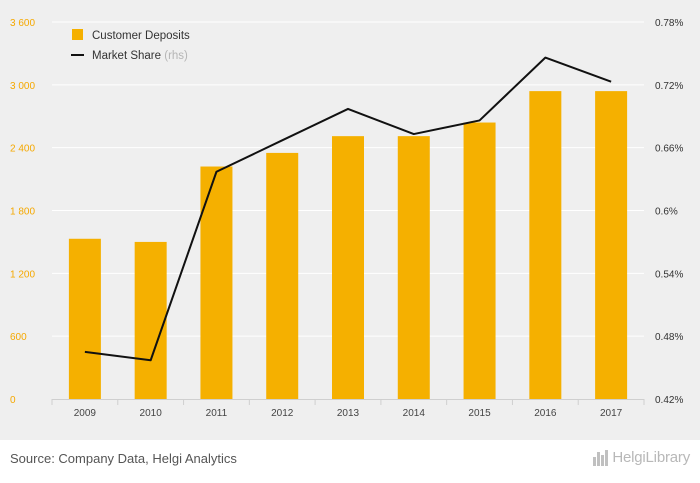  Describe the element at coordinates (348, 413) in the screenshot. I see `x-tick-label: 2013` at that location.